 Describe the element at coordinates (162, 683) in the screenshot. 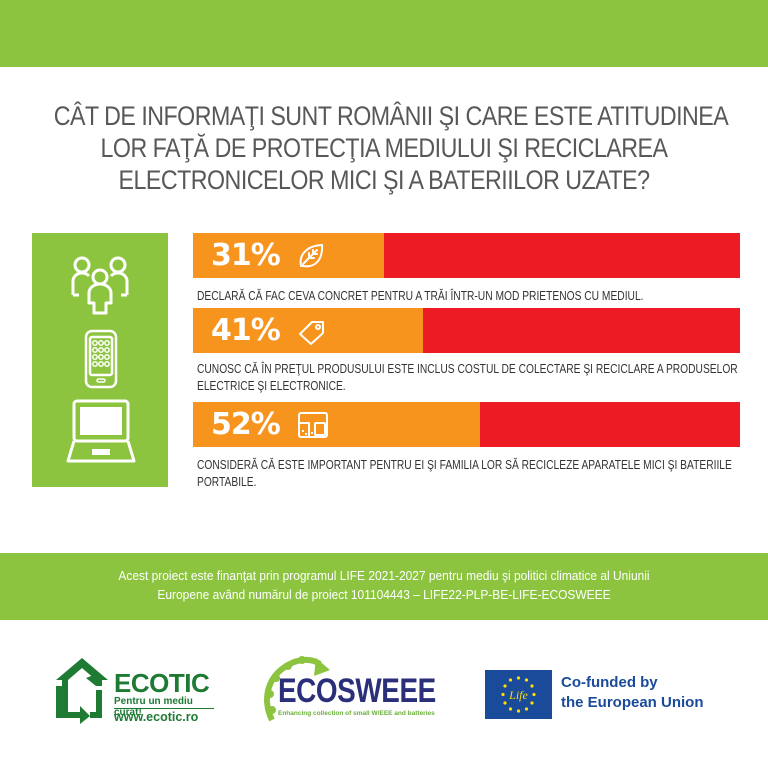

I see `ecotic-name: ECOTIC` at that location.